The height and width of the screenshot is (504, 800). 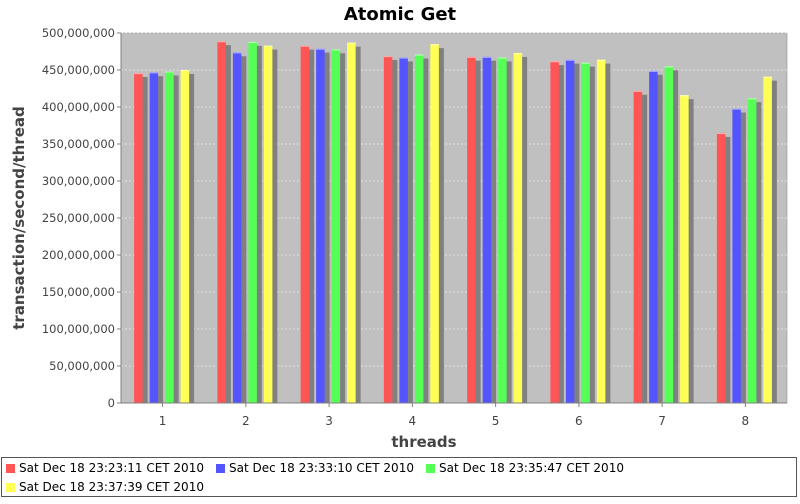 I want to click on legend-label-series-3: Sat Dec 18 23:35:47 CET 2010, so click(x=531, y=468).